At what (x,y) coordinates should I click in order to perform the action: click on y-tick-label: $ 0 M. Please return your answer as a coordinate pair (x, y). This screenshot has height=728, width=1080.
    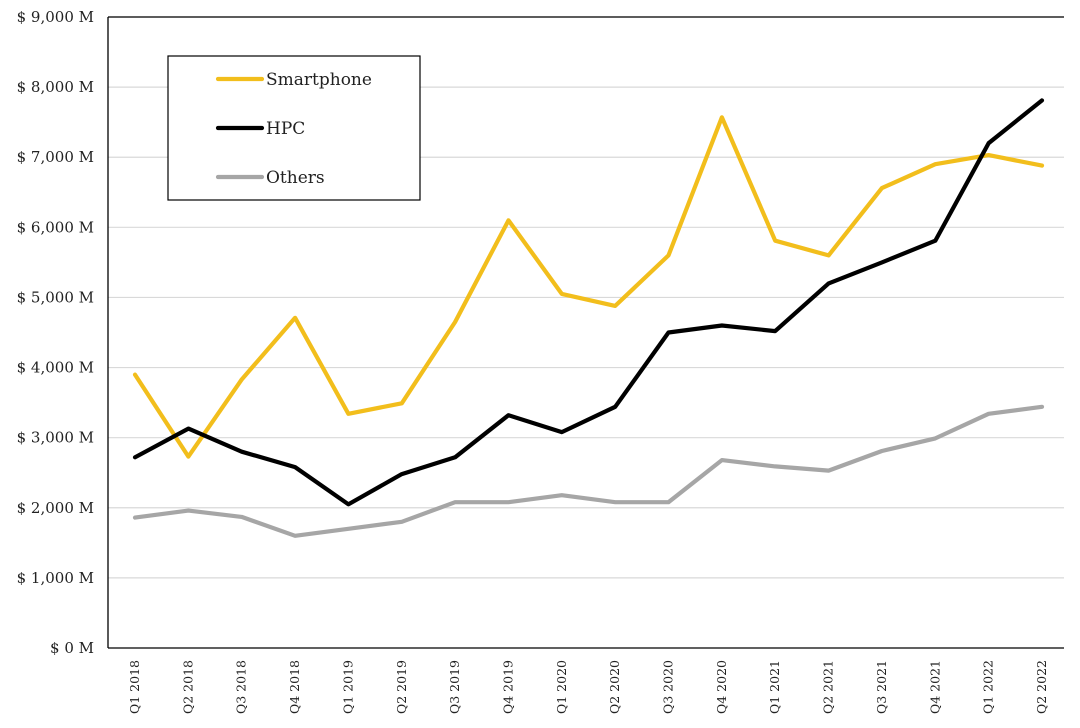
    Looking at the image, I should click on (72, 648).